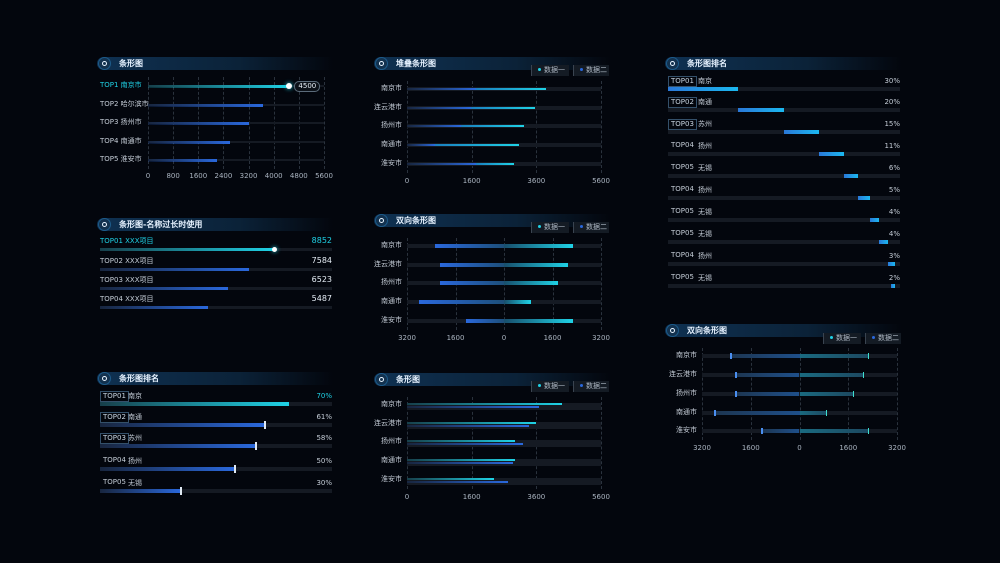  What do you see at coordinates (124, 104) in the screenshot?
I see `row-label: TOP2 哈尔滨市` at bounding box center [124, 104].